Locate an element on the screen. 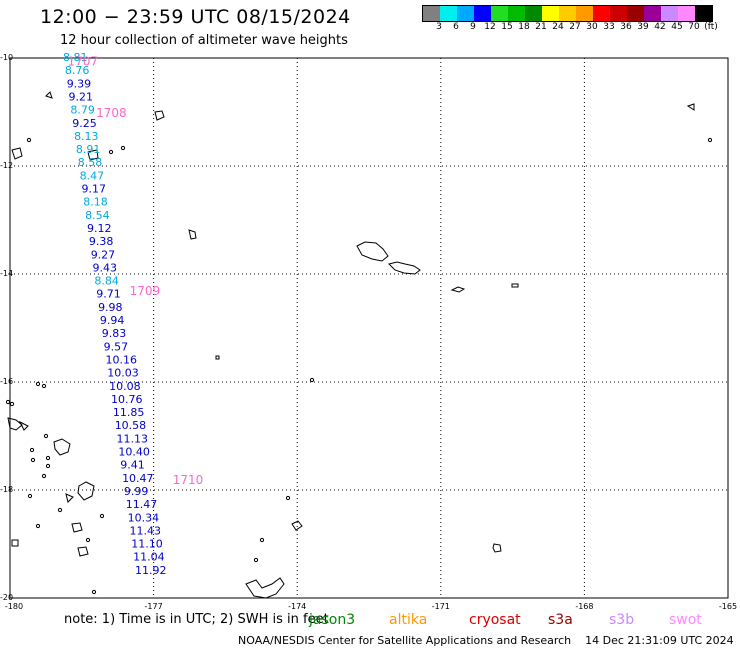 Image resolution: width=740 pixels, height=650 pixels. swh-value: 8.18 is located at coordinates (95, 202).